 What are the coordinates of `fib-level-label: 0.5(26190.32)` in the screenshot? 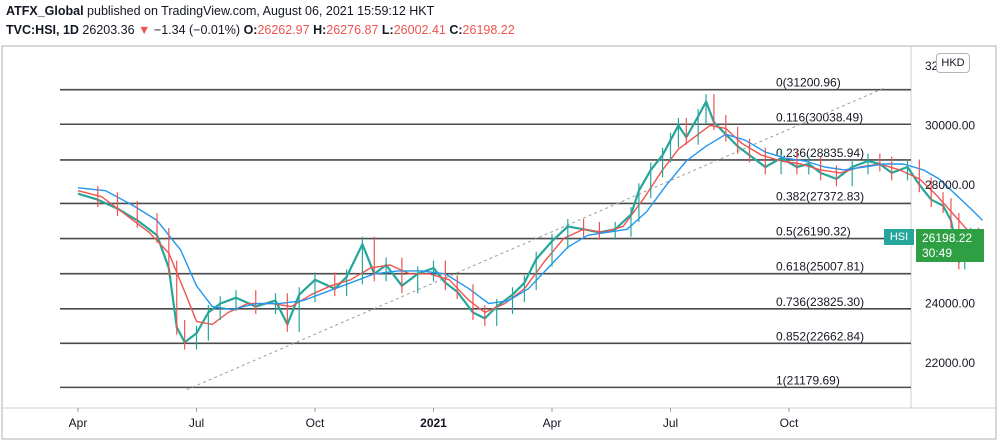 It's located at (813, 232).